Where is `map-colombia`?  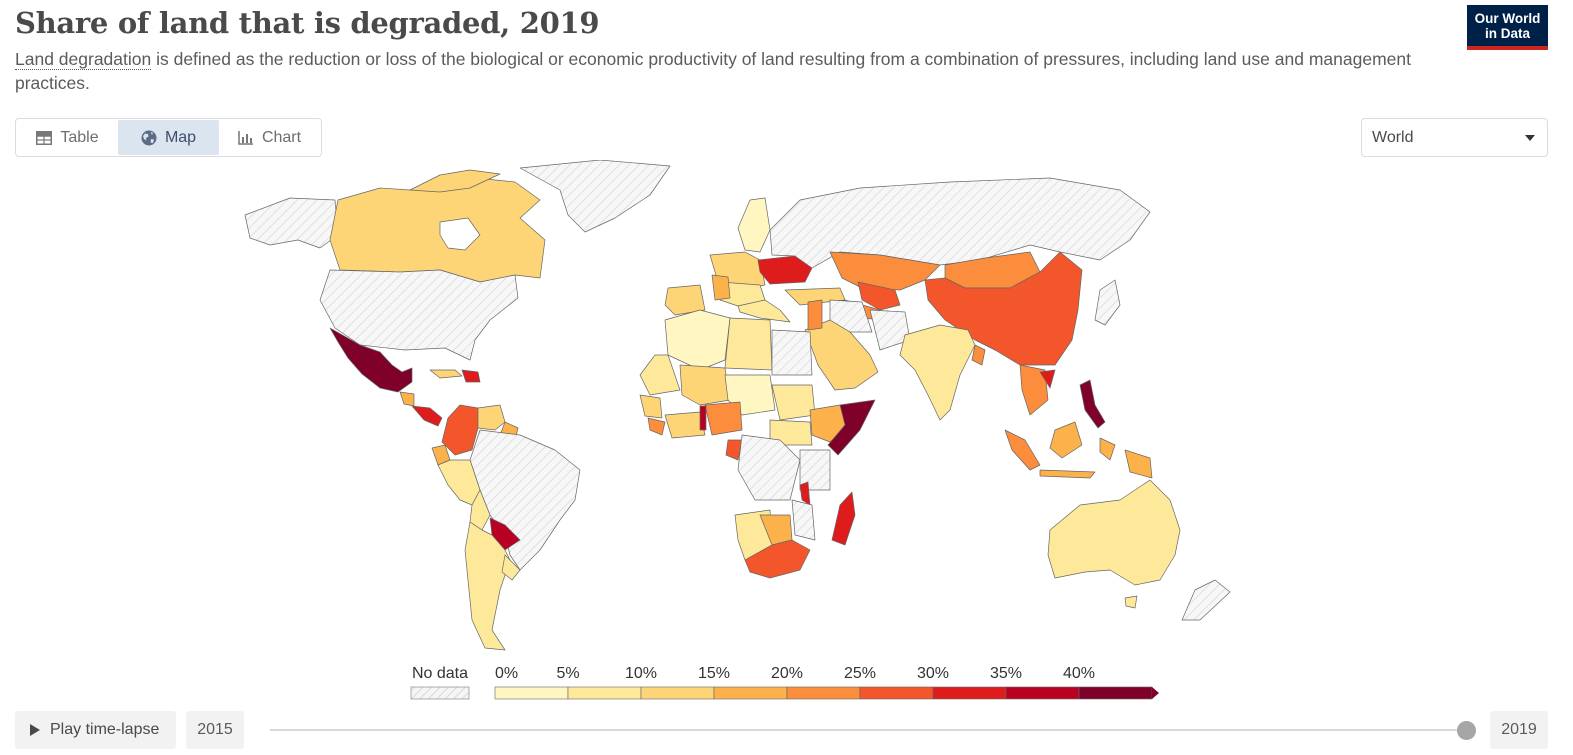 map-colombia is located at coordinates (460, 430).